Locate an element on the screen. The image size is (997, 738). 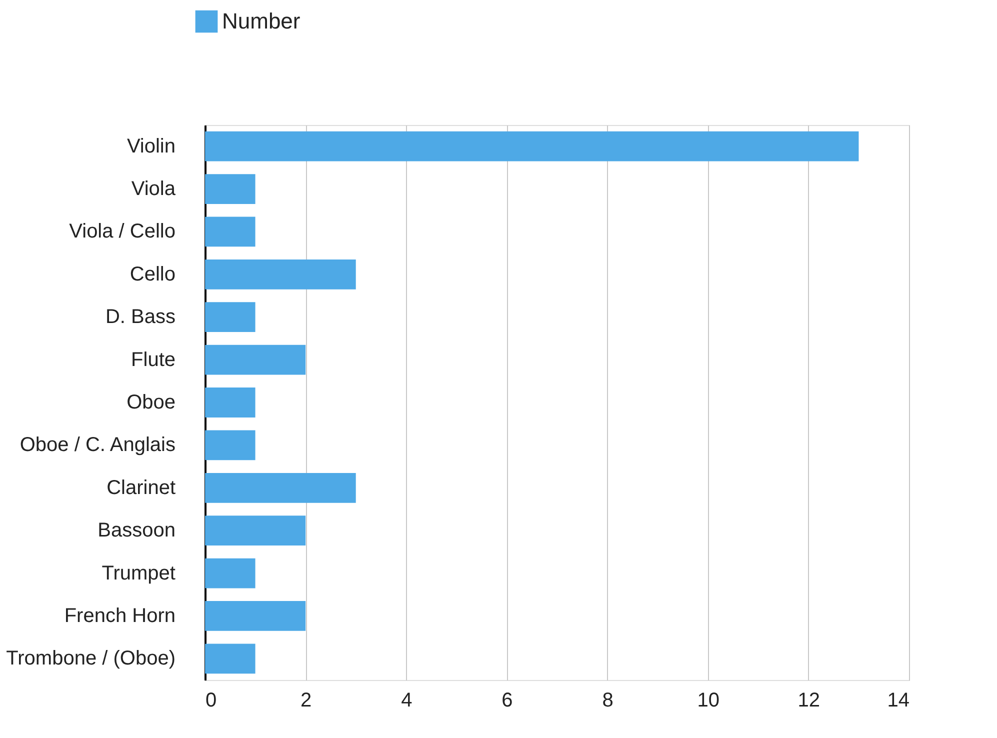
x-tick-label: 6 is located at coordinates (507, 701).